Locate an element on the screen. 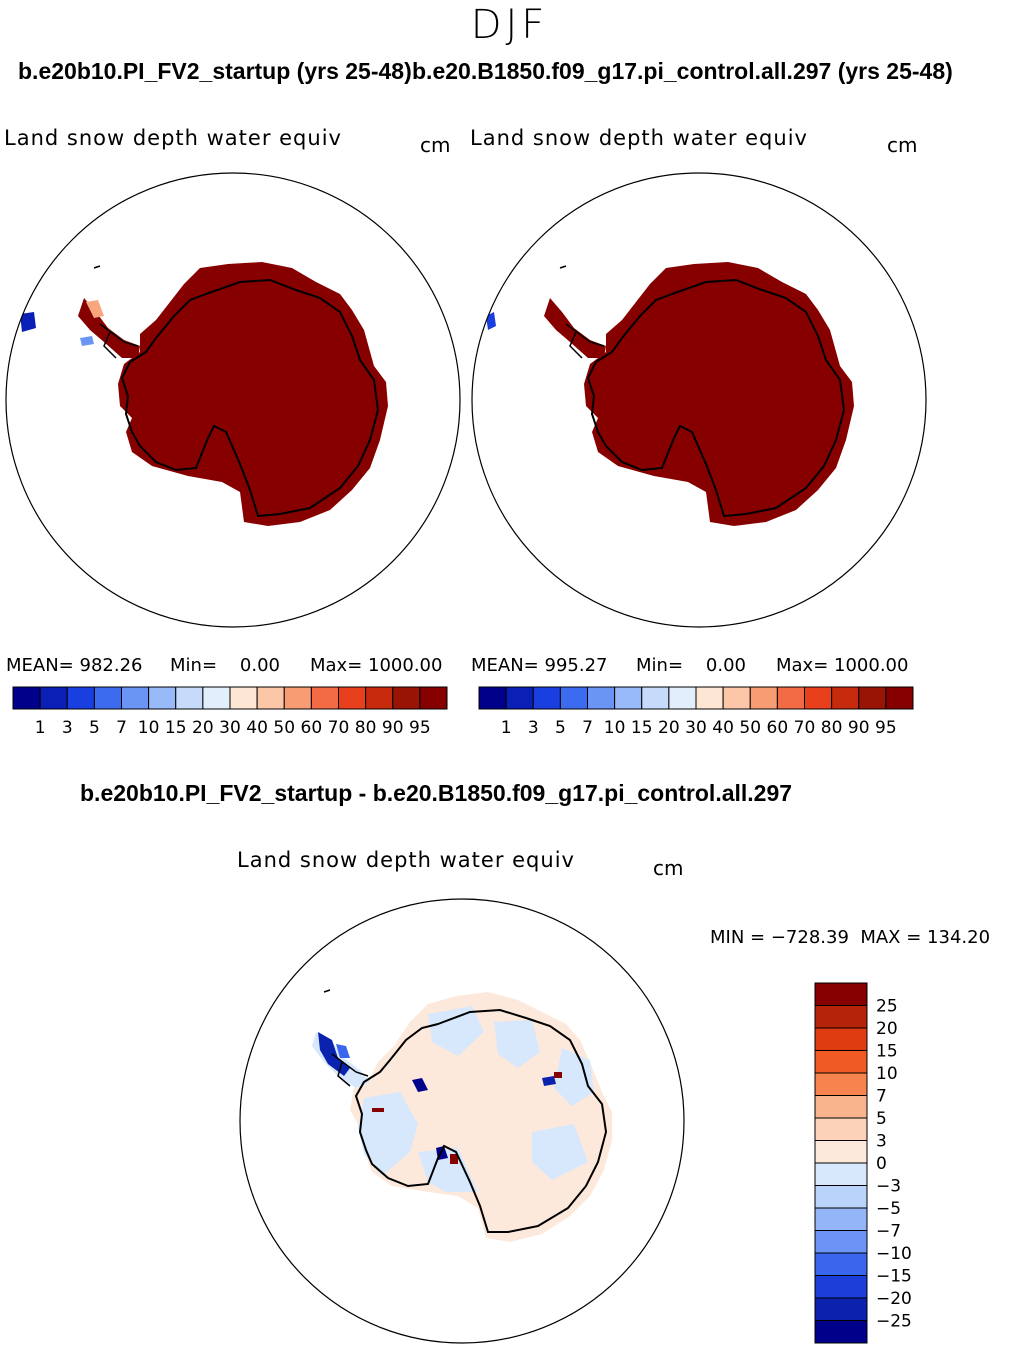 Image resolution: width=1019 pixels, height=1352 pixels. colorbar-tick-label: −15 is located at coordinates (894, 1277).